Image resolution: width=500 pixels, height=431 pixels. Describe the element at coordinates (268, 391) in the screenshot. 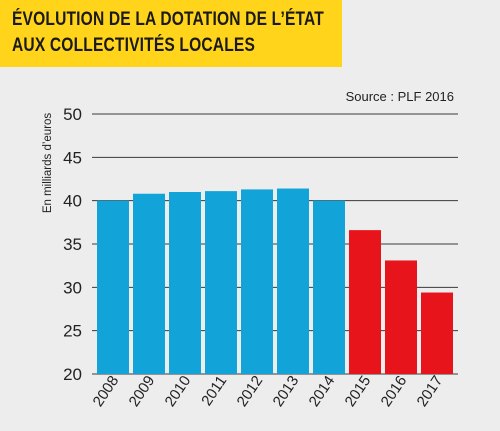

I see `x-tick-labels: 2008 2009 2010 2011 2012 2013 2014 2015 2016 2017` at that location.